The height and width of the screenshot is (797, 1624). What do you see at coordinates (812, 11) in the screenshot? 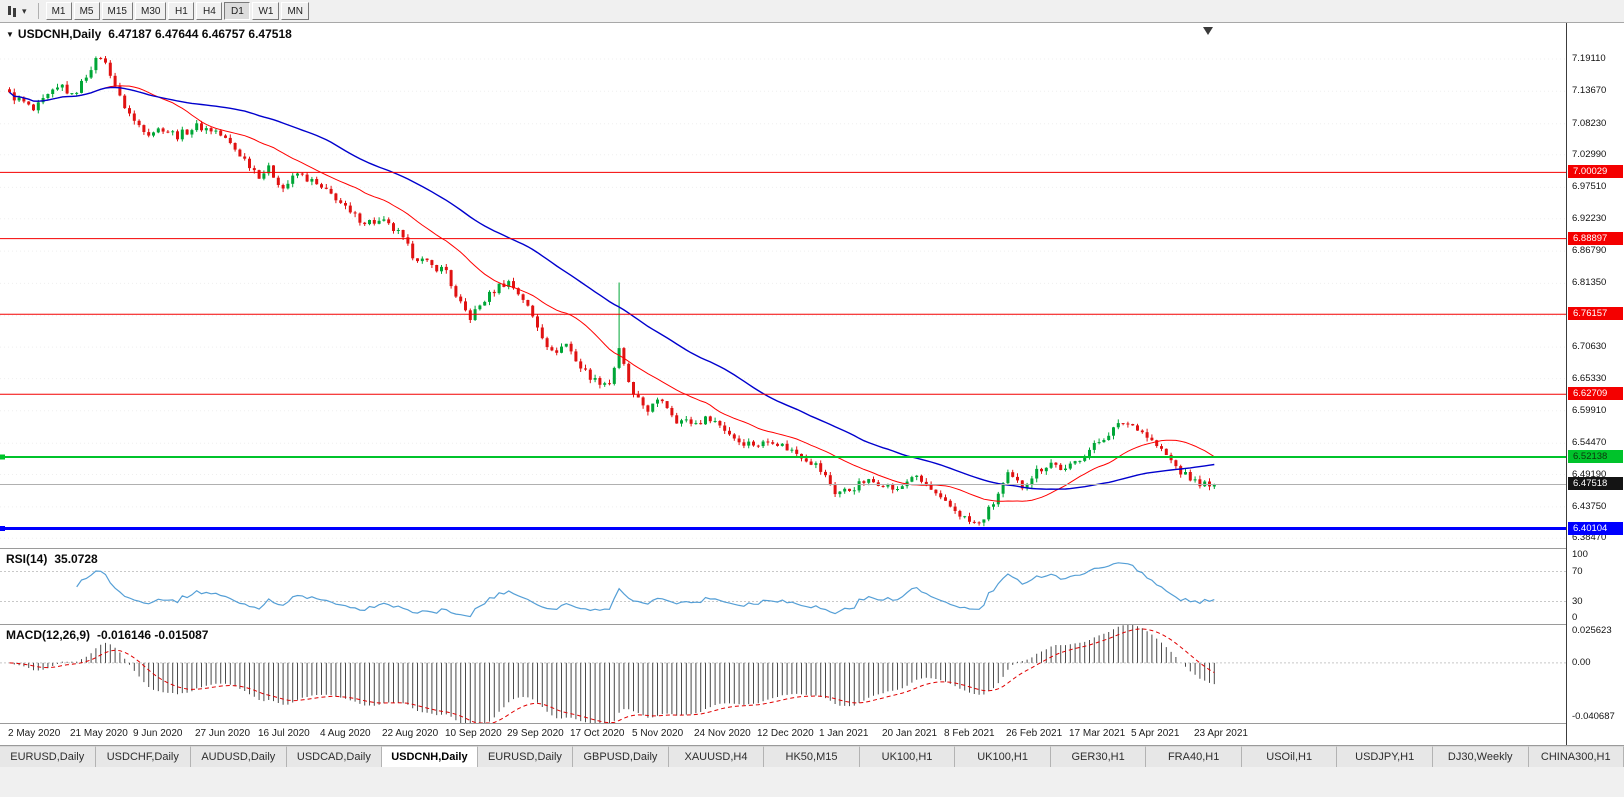
I see `toolbar: ▾ M1 M5 M15 M30 H1 H4 D1 W1 MN` at bounding box center [812, 11].